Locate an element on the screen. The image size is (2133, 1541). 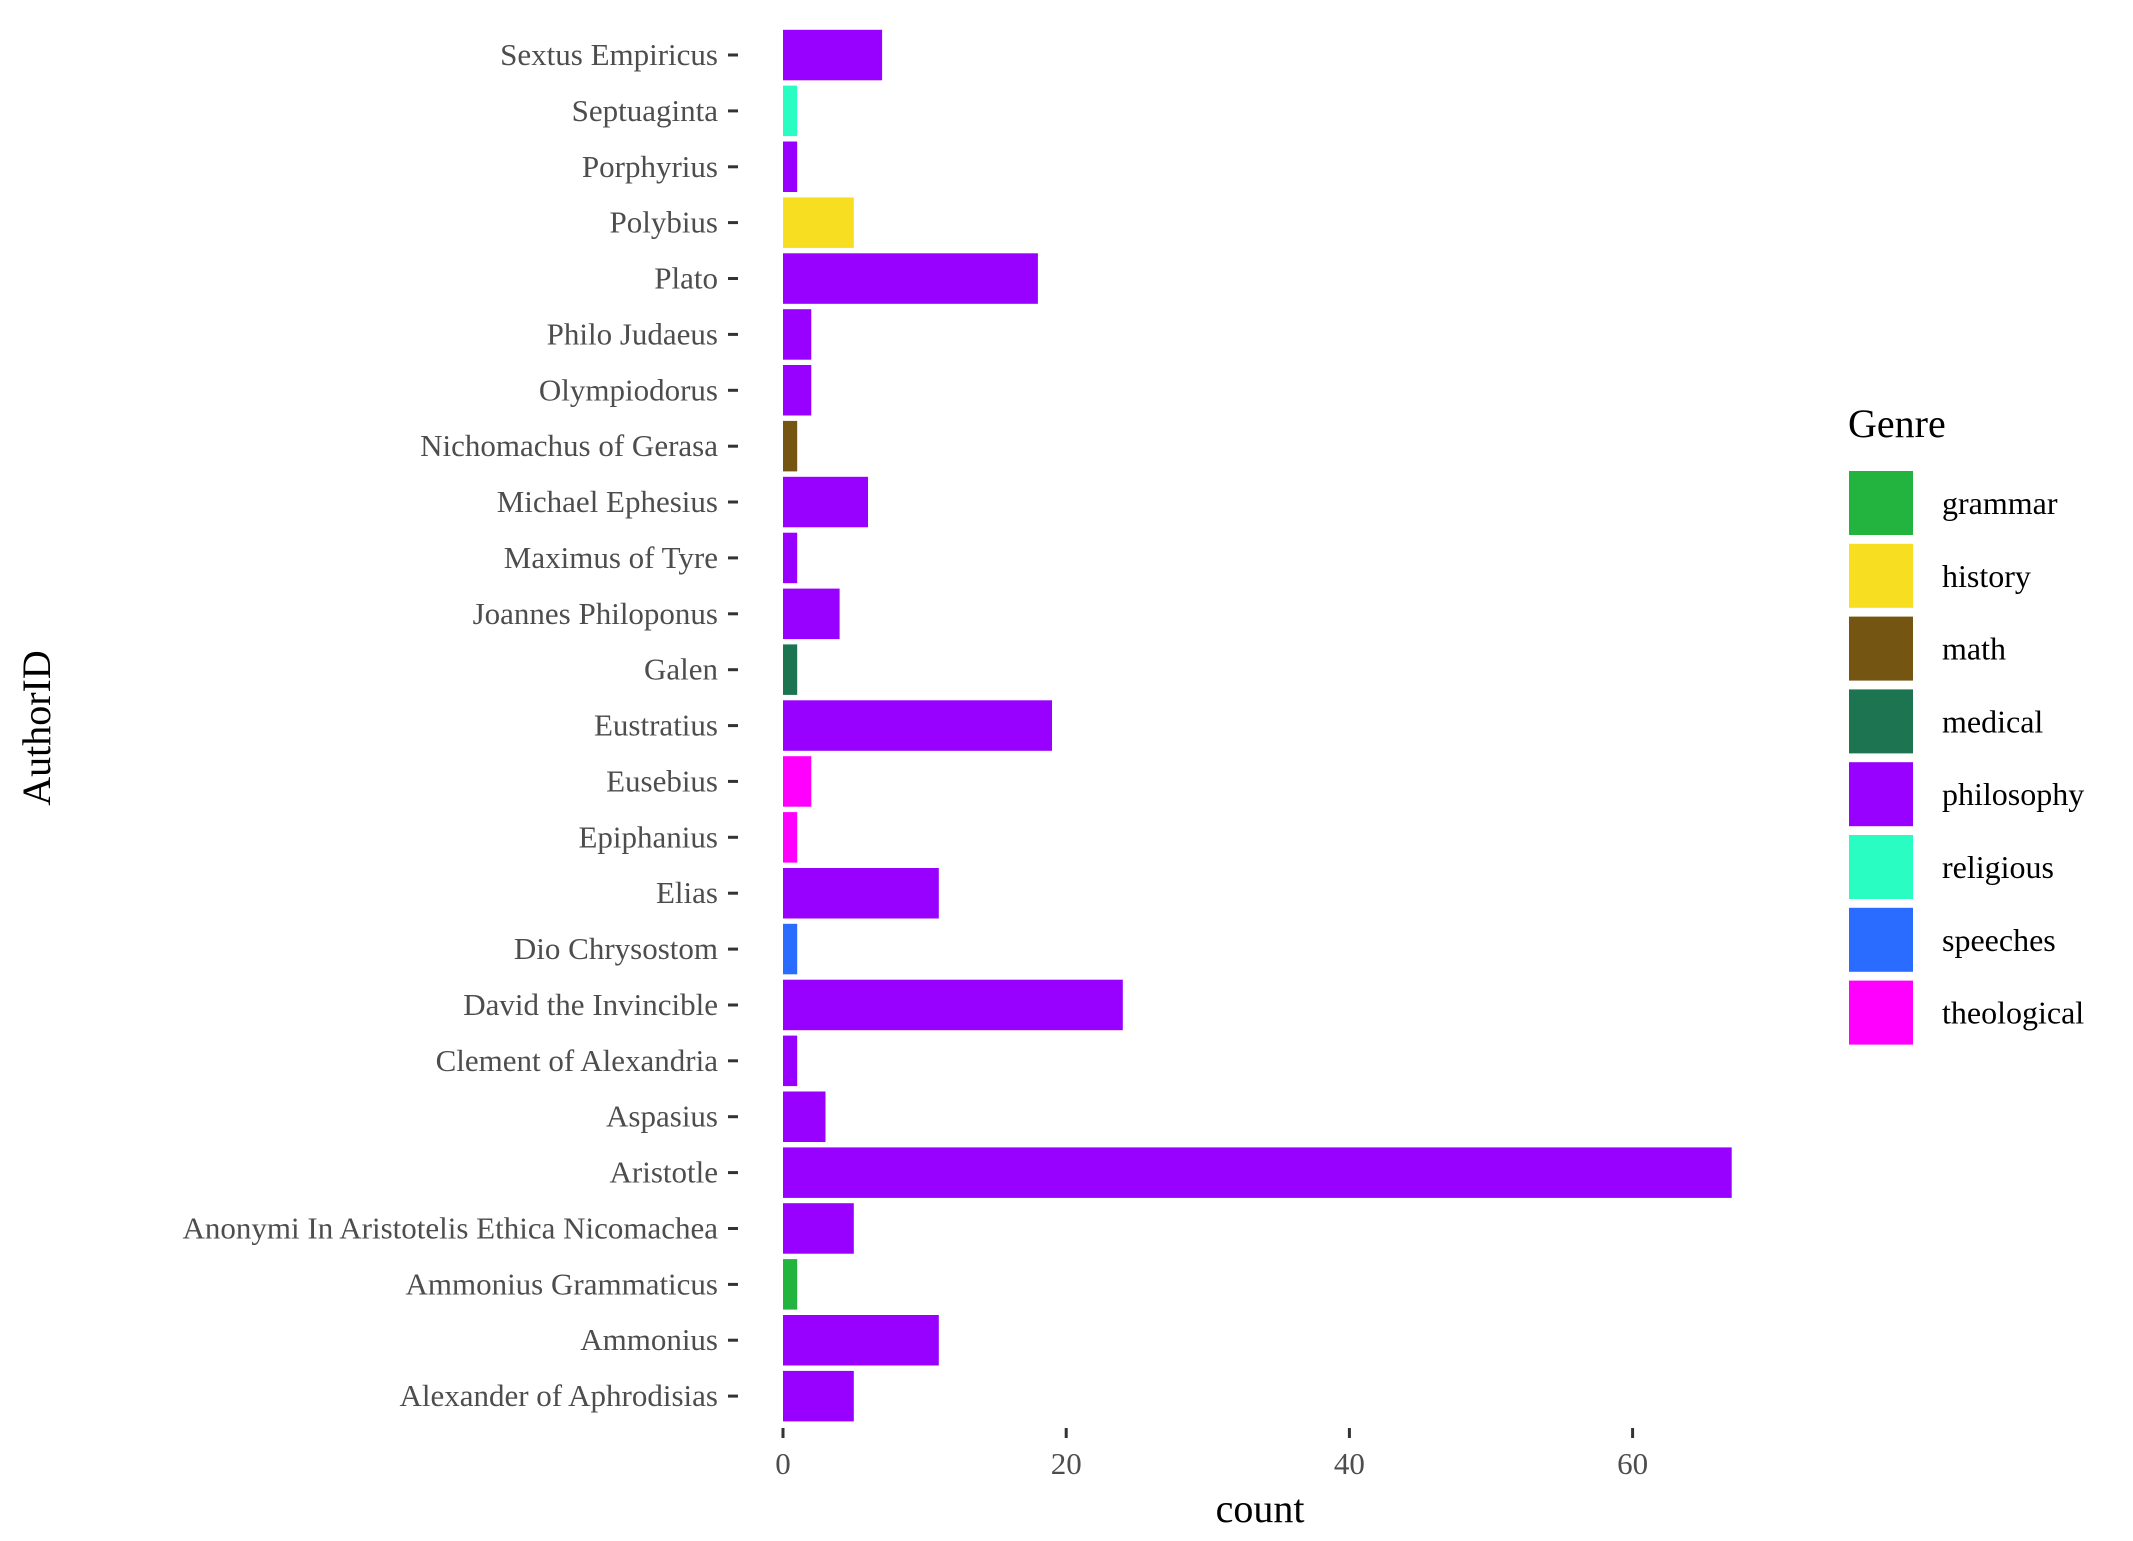
y-tick-label: Ammonius Grammaticus is located at coordinates (561, 1283).